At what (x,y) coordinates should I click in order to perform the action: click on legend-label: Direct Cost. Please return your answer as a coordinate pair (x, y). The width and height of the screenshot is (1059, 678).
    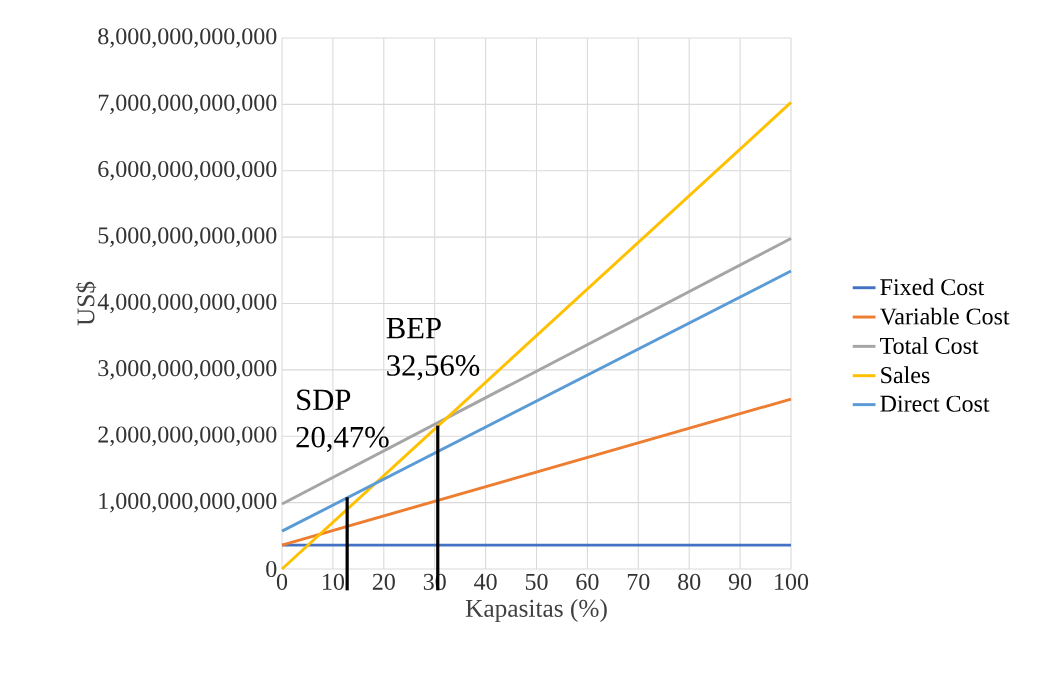
    Looking at the image, I should click on (935, 403).